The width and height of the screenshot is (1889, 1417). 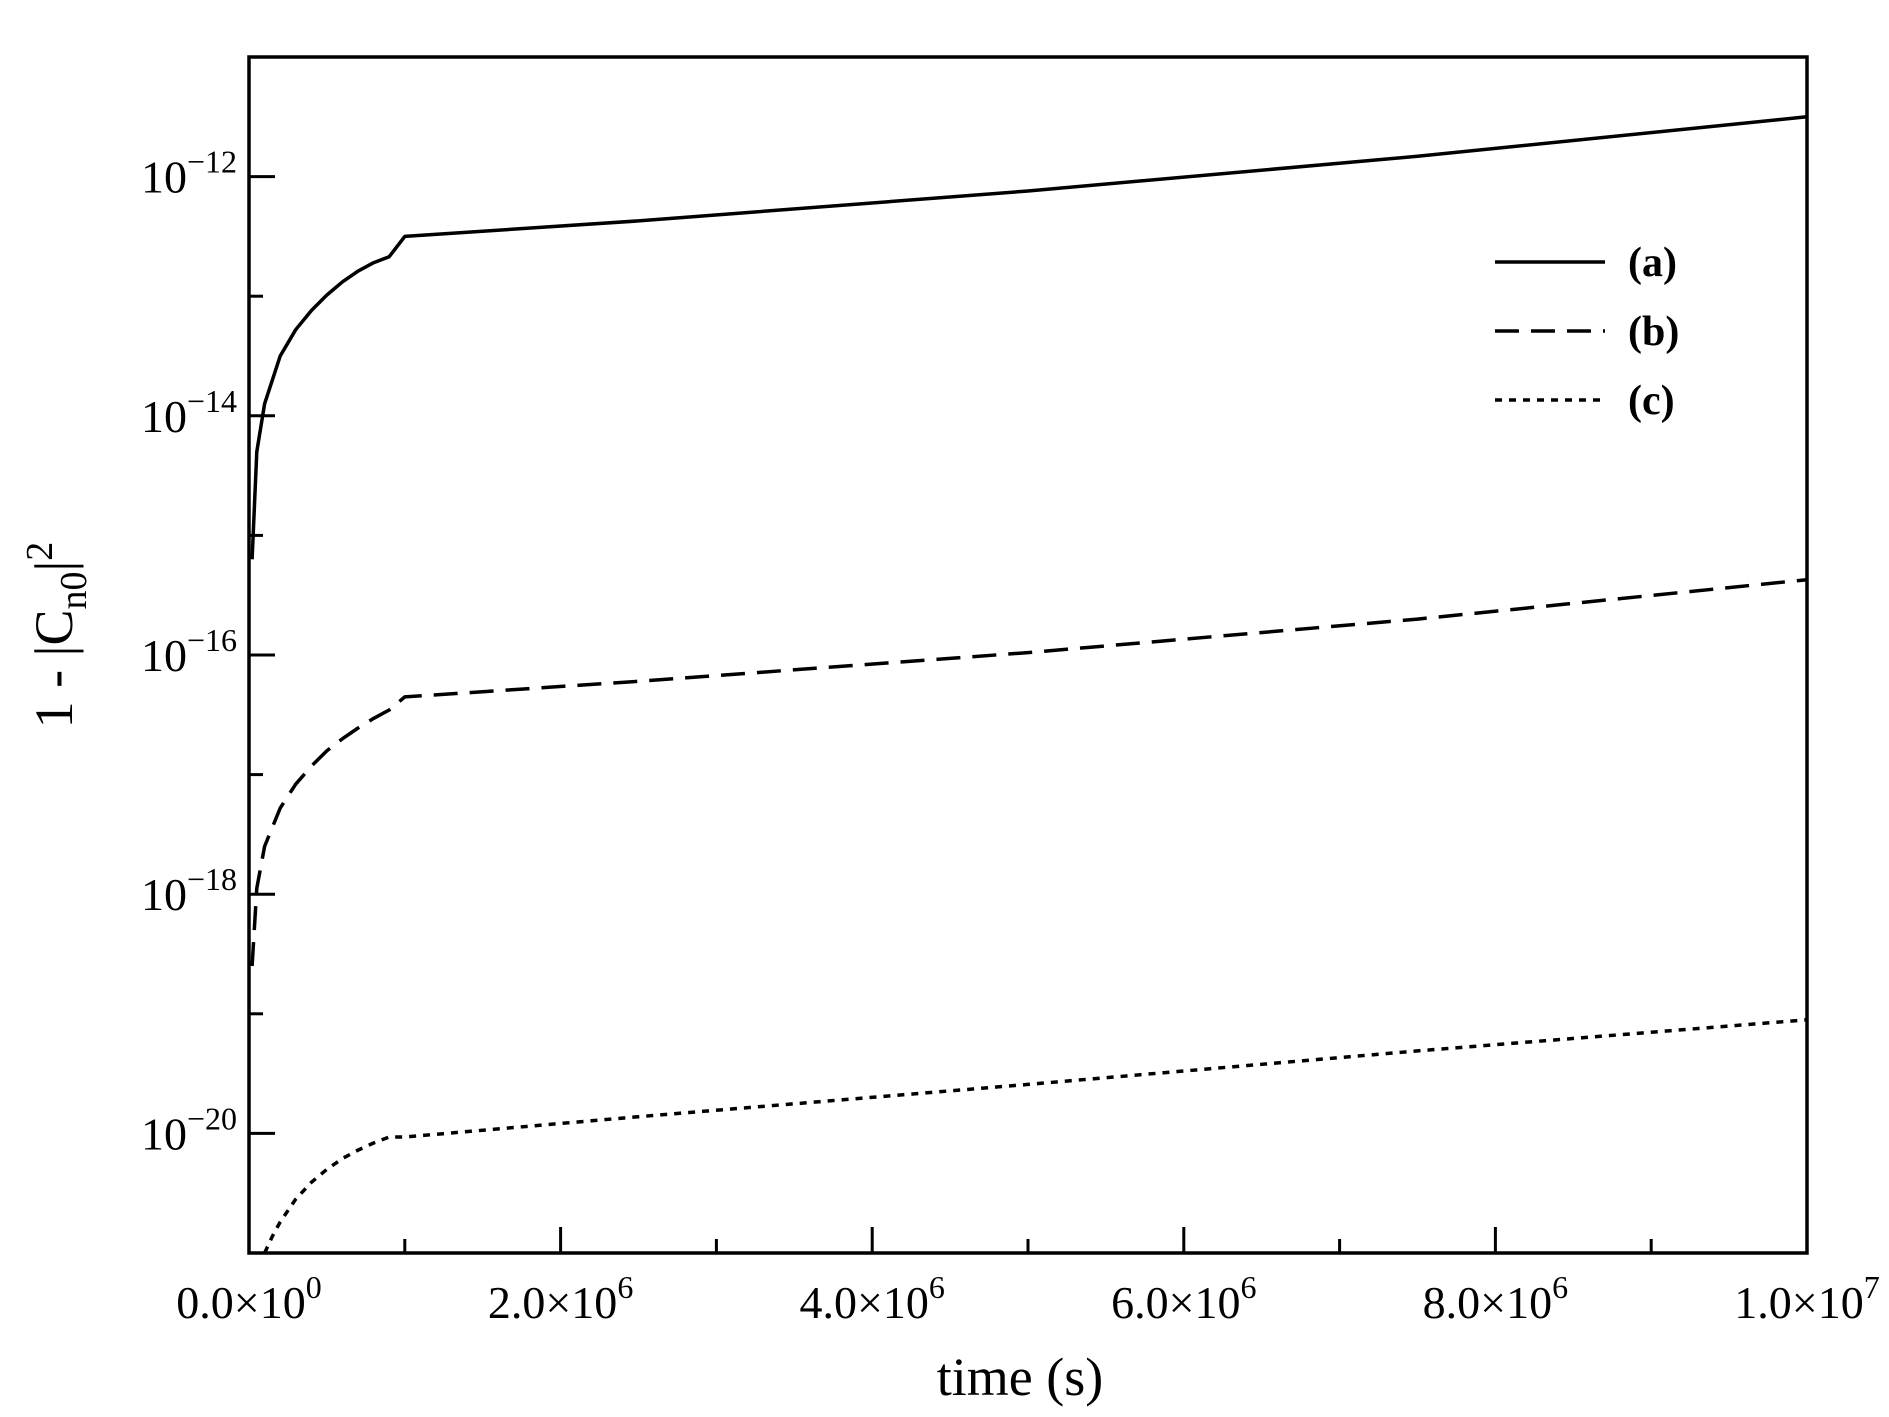 What do you see at coordinates (54, 566) in the screenshot?
I see `y-axis-label-close: |` at bounding box center [54, 566].